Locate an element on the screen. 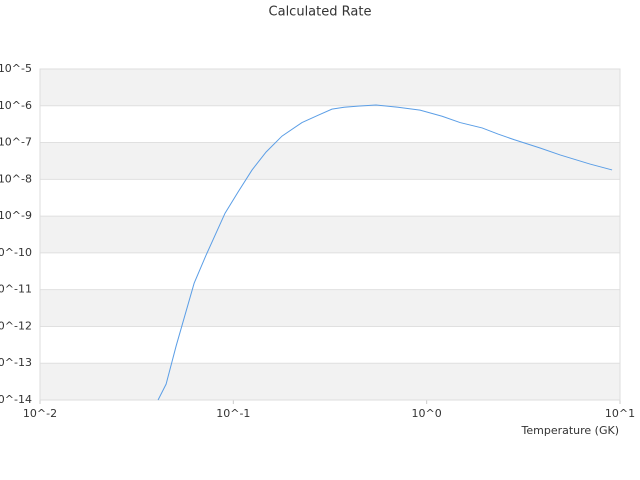  chart-title: Calculated Rate is located at coordinates (320, 12).